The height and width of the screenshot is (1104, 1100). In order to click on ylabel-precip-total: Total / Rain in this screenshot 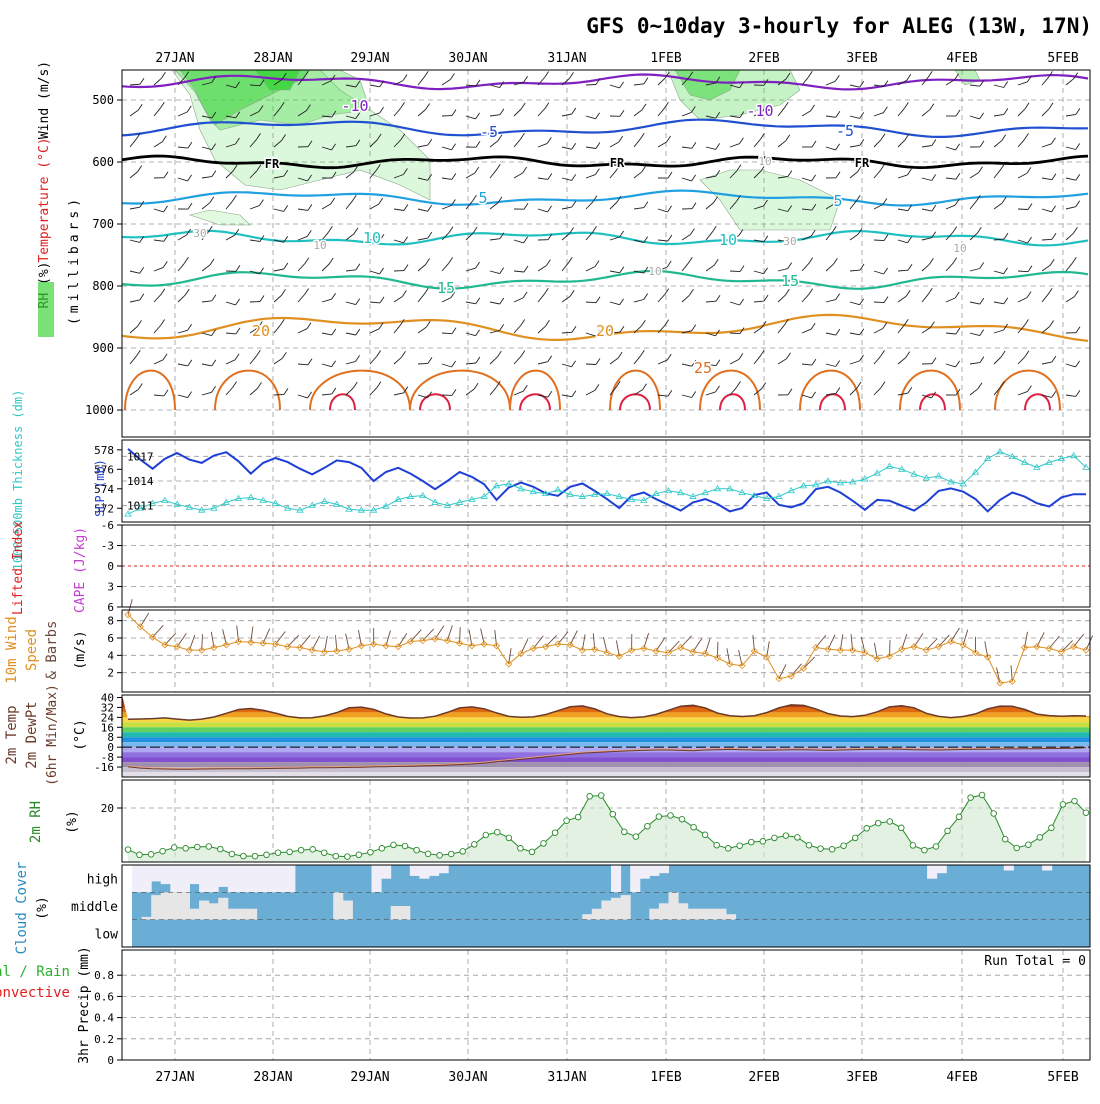, I will do `click(35, 972)`.